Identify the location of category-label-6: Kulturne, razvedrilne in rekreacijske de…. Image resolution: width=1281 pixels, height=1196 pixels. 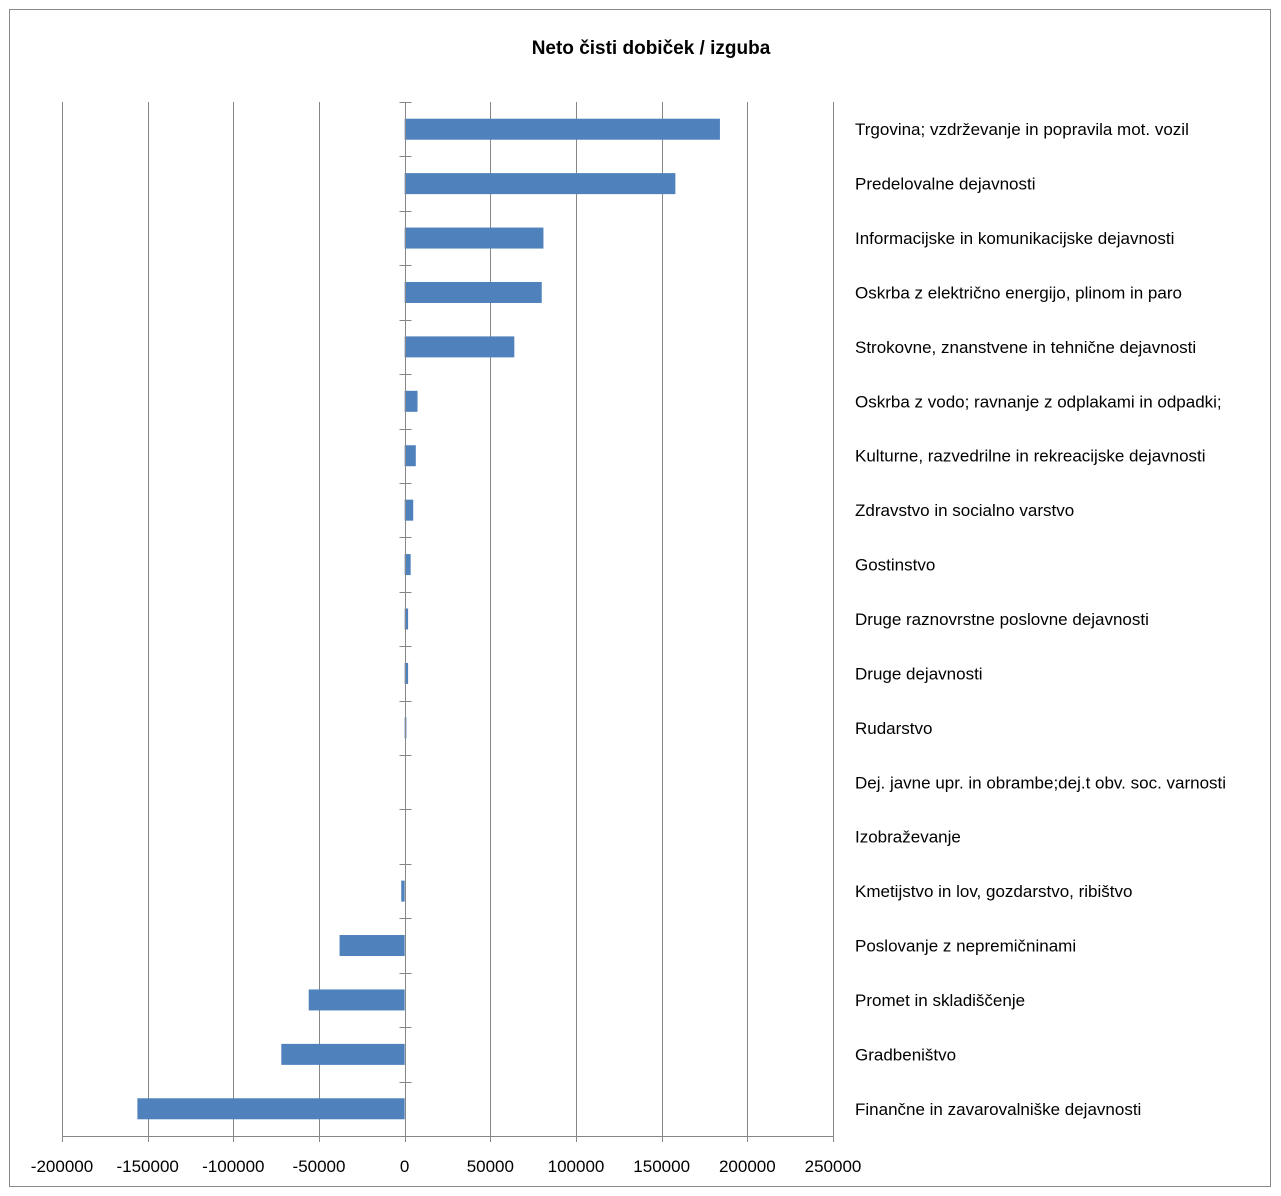
(1030, 456).